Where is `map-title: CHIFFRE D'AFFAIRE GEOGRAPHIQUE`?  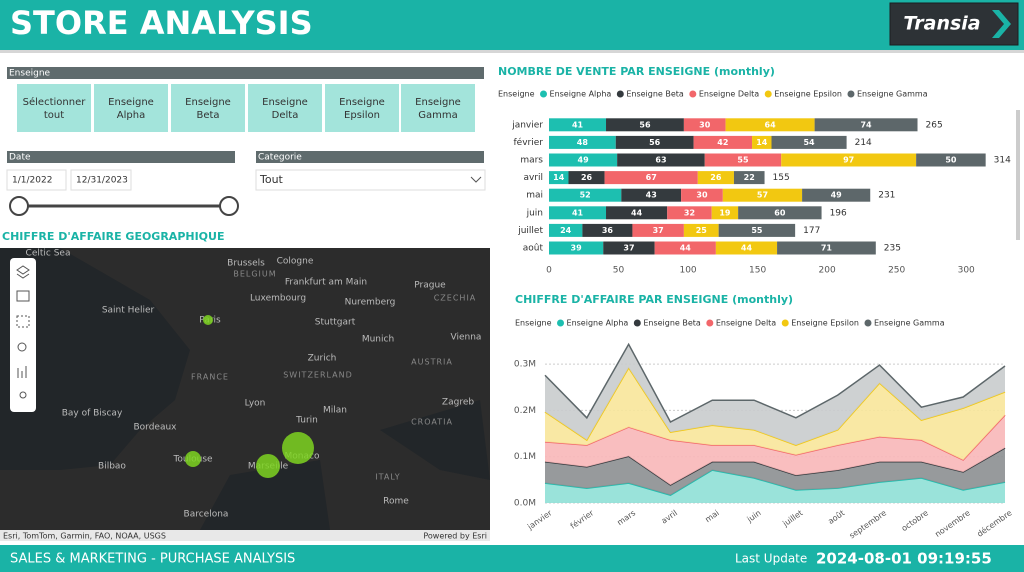
map-title: CHIFFRE D'AFFAIRE GEOGRAPHIQUE is located at coordinates (113, 236).